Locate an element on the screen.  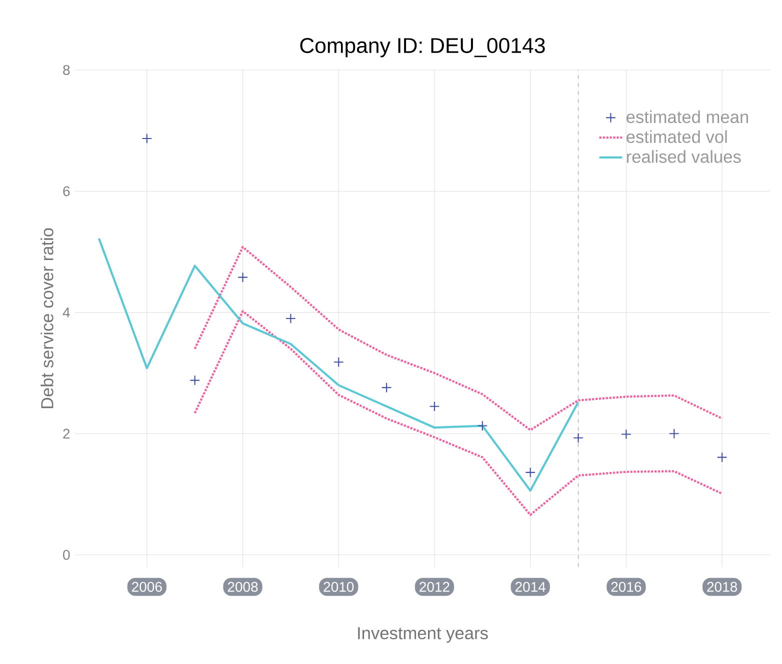
y-tick-label: 6 is located at coordinates (66, 191).